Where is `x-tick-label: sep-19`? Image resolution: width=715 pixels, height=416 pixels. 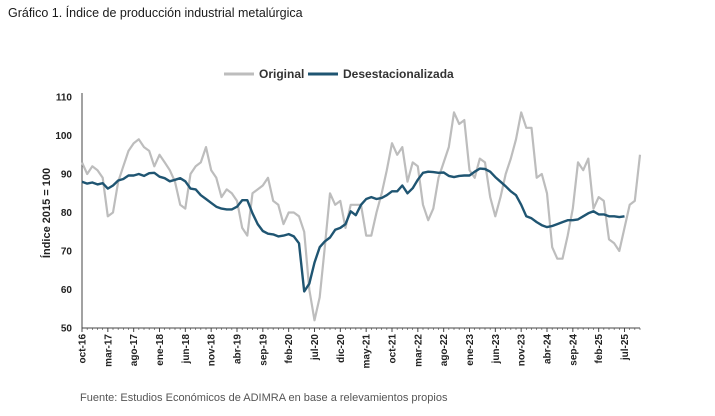 x-tick-label: sep-19 is located at coordinates (263, 350).